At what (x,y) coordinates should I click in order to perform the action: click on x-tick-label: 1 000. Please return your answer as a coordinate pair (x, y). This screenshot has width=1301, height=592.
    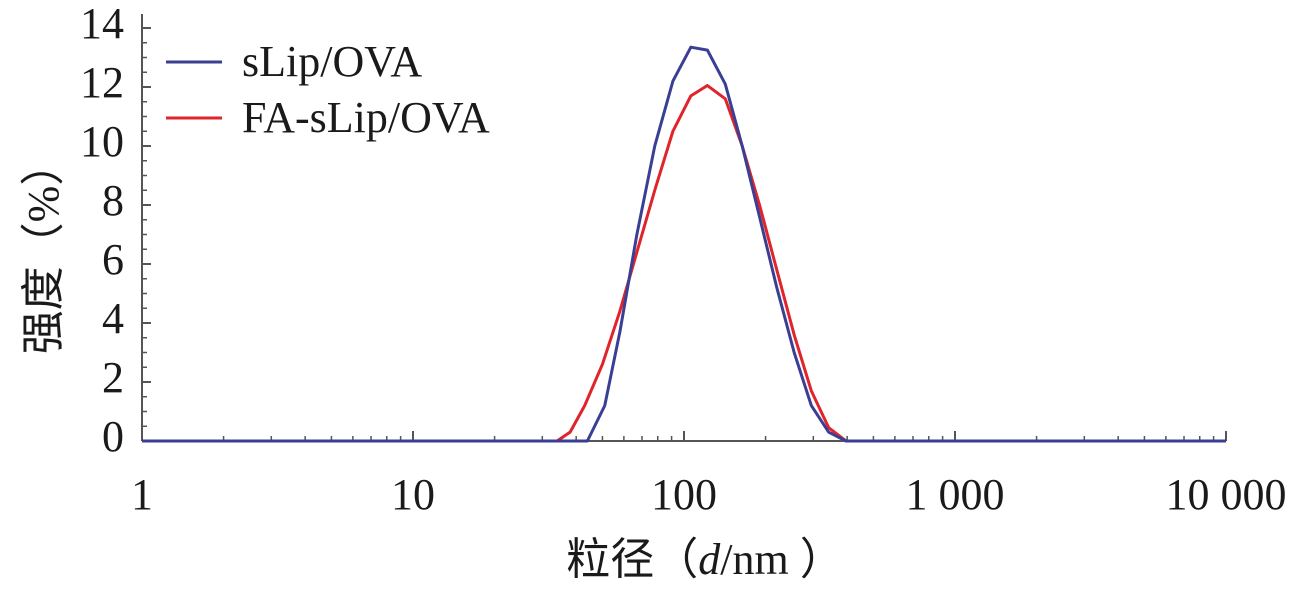
    Looking at the image, I should click on (955, 494).